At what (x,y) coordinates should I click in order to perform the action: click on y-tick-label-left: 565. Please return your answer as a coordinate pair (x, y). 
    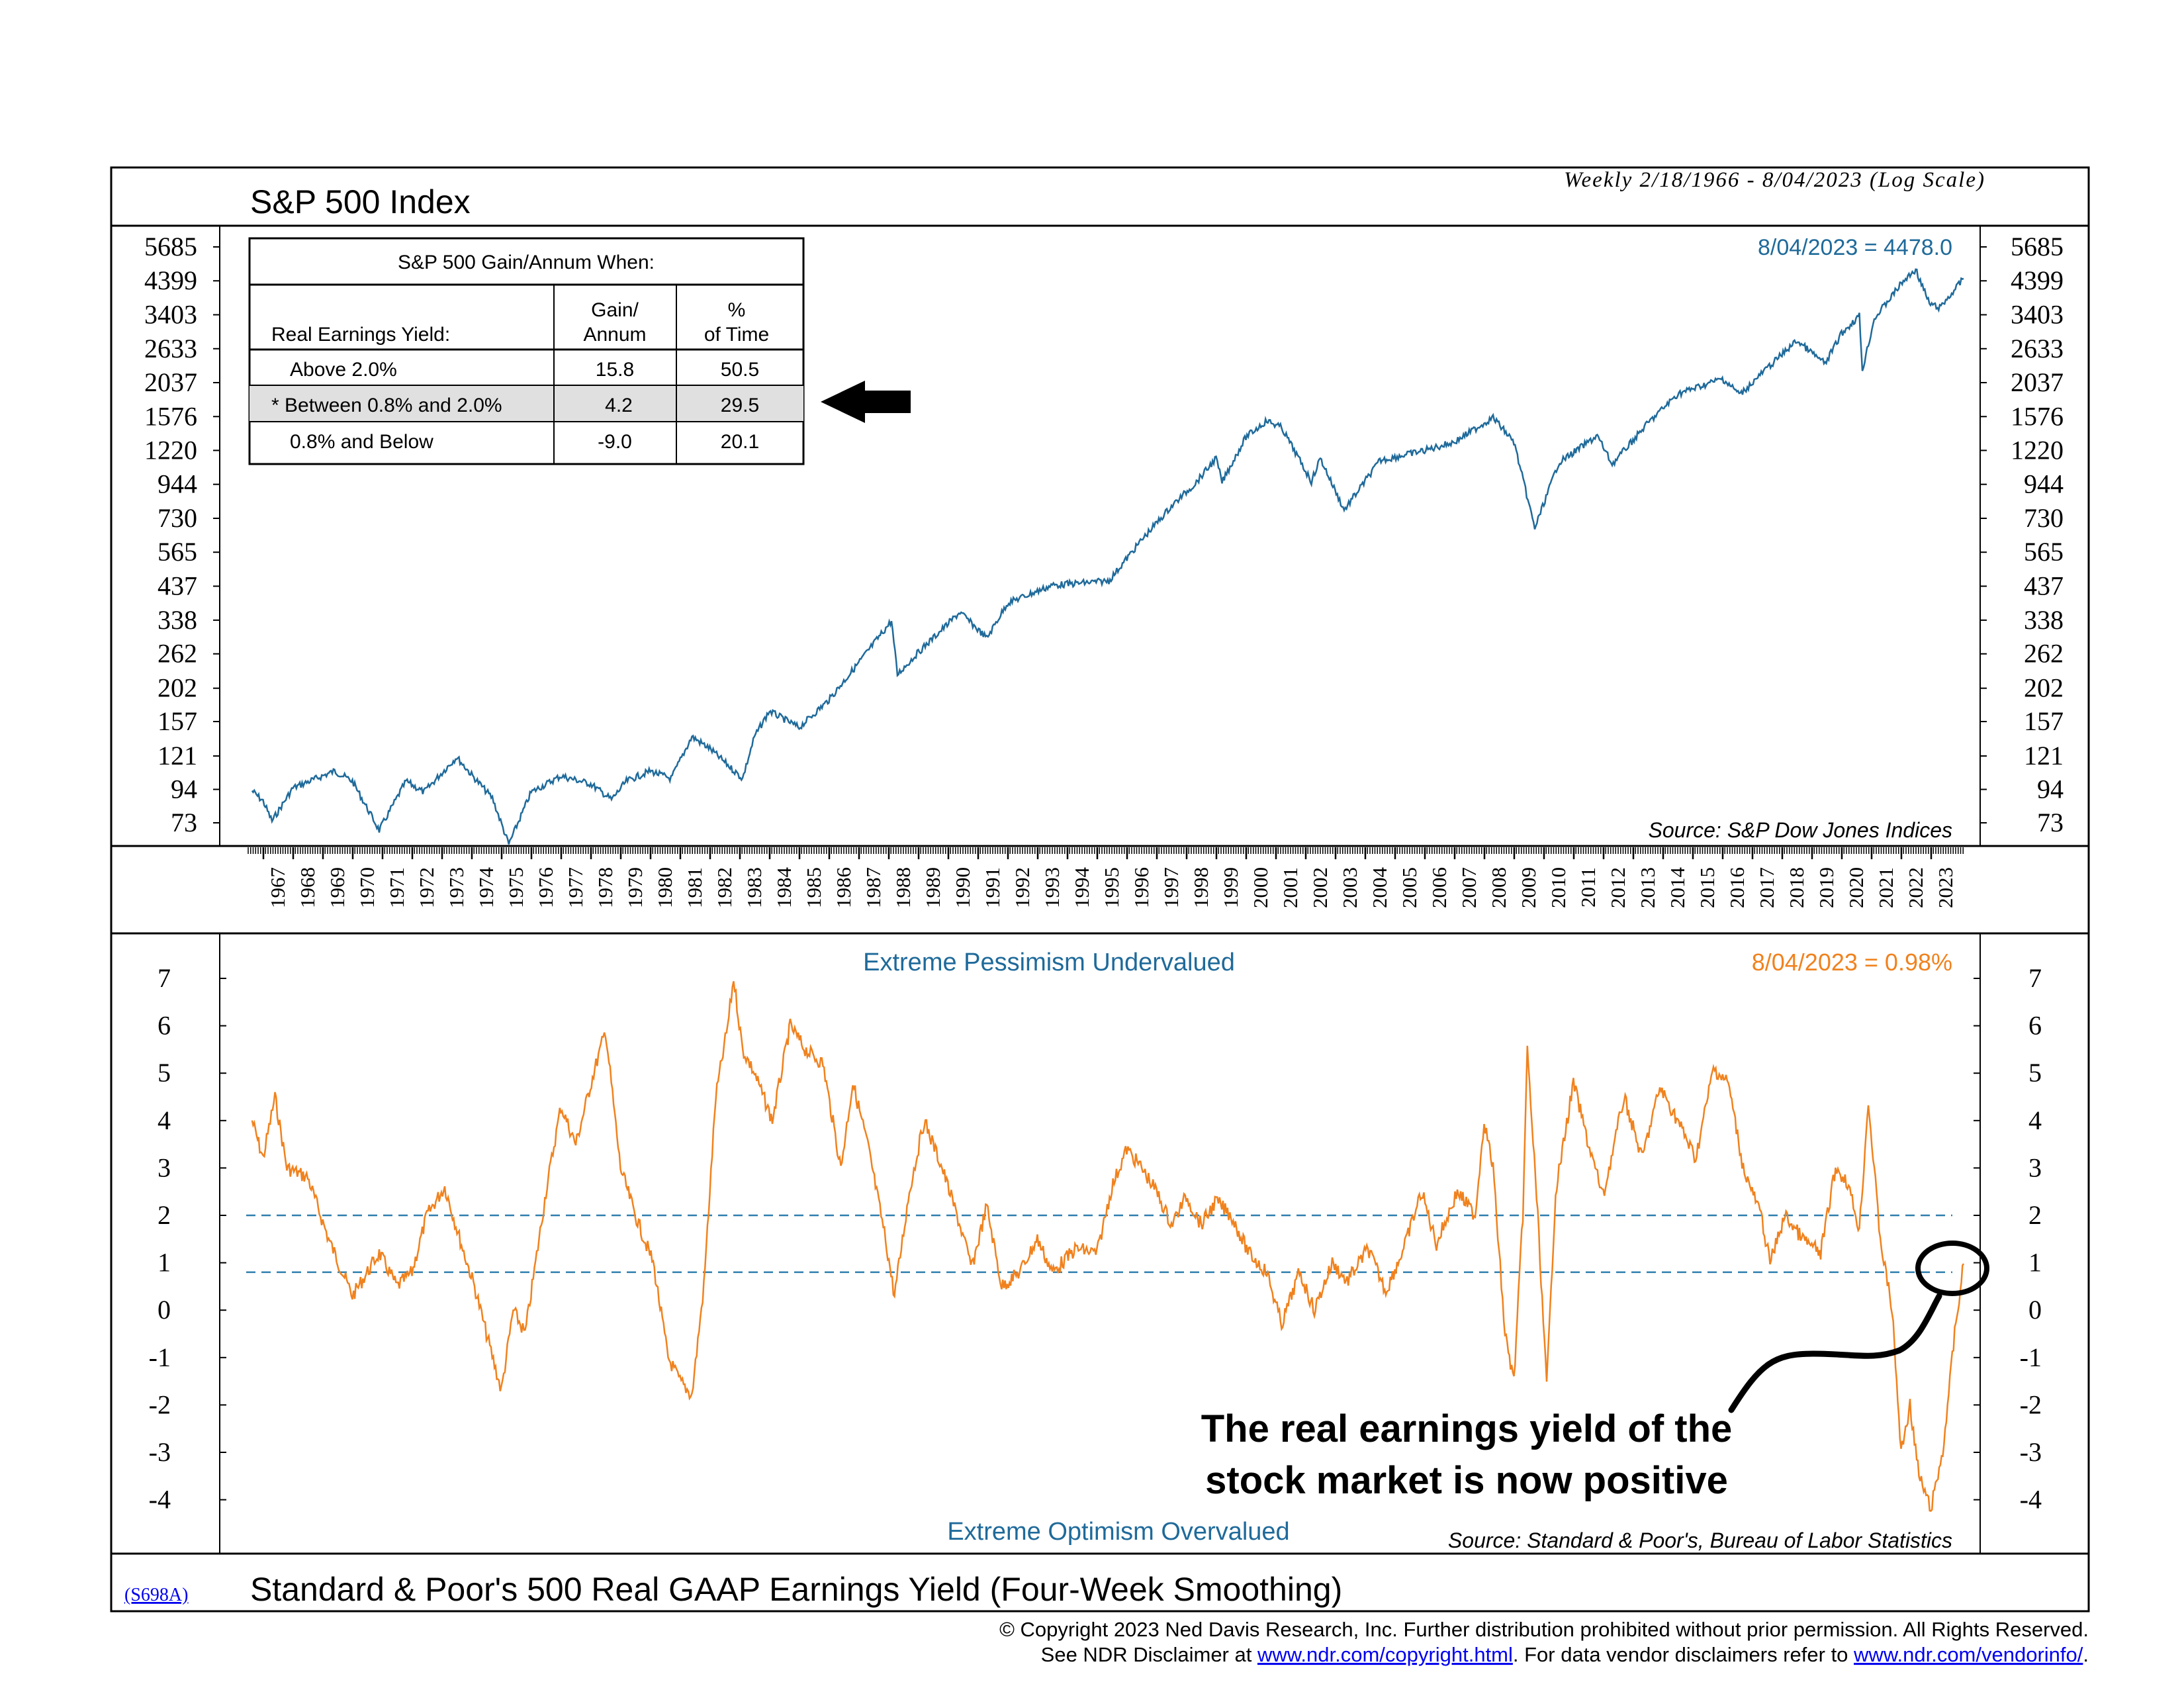
    Looking at the image, I should click on (177, 552).